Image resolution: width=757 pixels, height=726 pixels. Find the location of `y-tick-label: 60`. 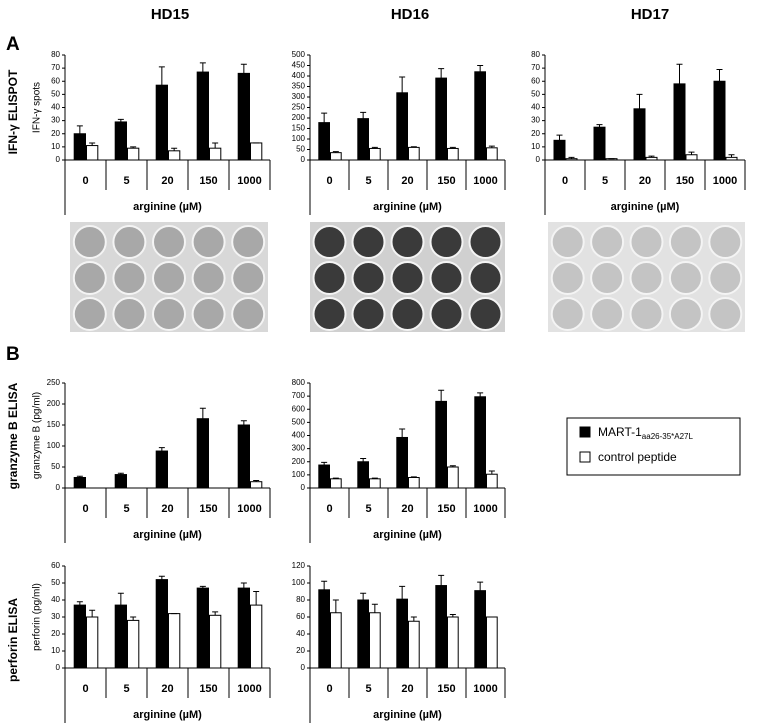

y-tick-label: 60 is located at coordinates (55, 80).